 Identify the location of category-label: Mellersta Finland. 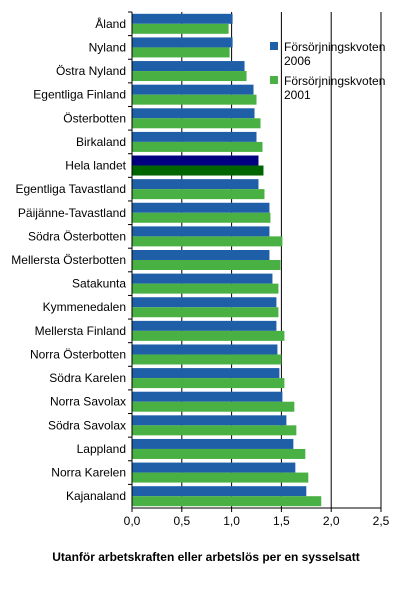
(80, 331).